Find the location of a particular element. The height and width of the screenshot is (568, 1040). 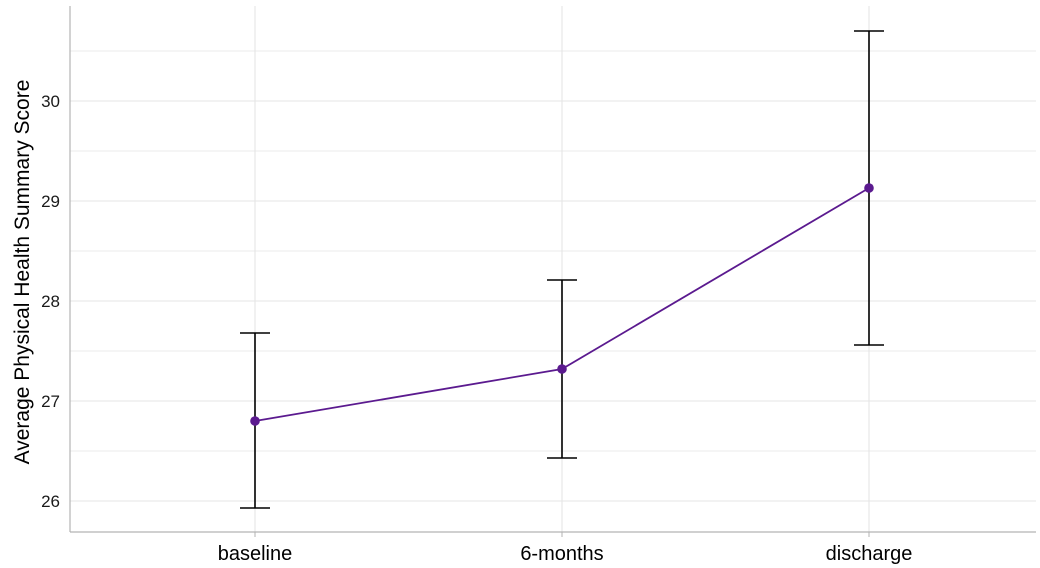

y-tick-label: 29 is located at coordinates (50, 201).